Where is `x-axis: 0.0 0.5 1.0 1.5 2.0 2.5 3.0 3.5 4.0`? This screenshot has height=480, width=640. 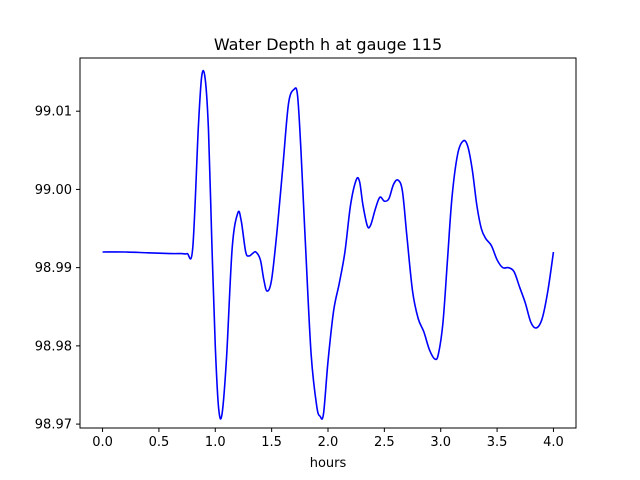
x-axis: 0.0 0.5 1.0 1.5 2.0 2.5 3.0 3.5 4.0 is located at coordinates (328, 439).